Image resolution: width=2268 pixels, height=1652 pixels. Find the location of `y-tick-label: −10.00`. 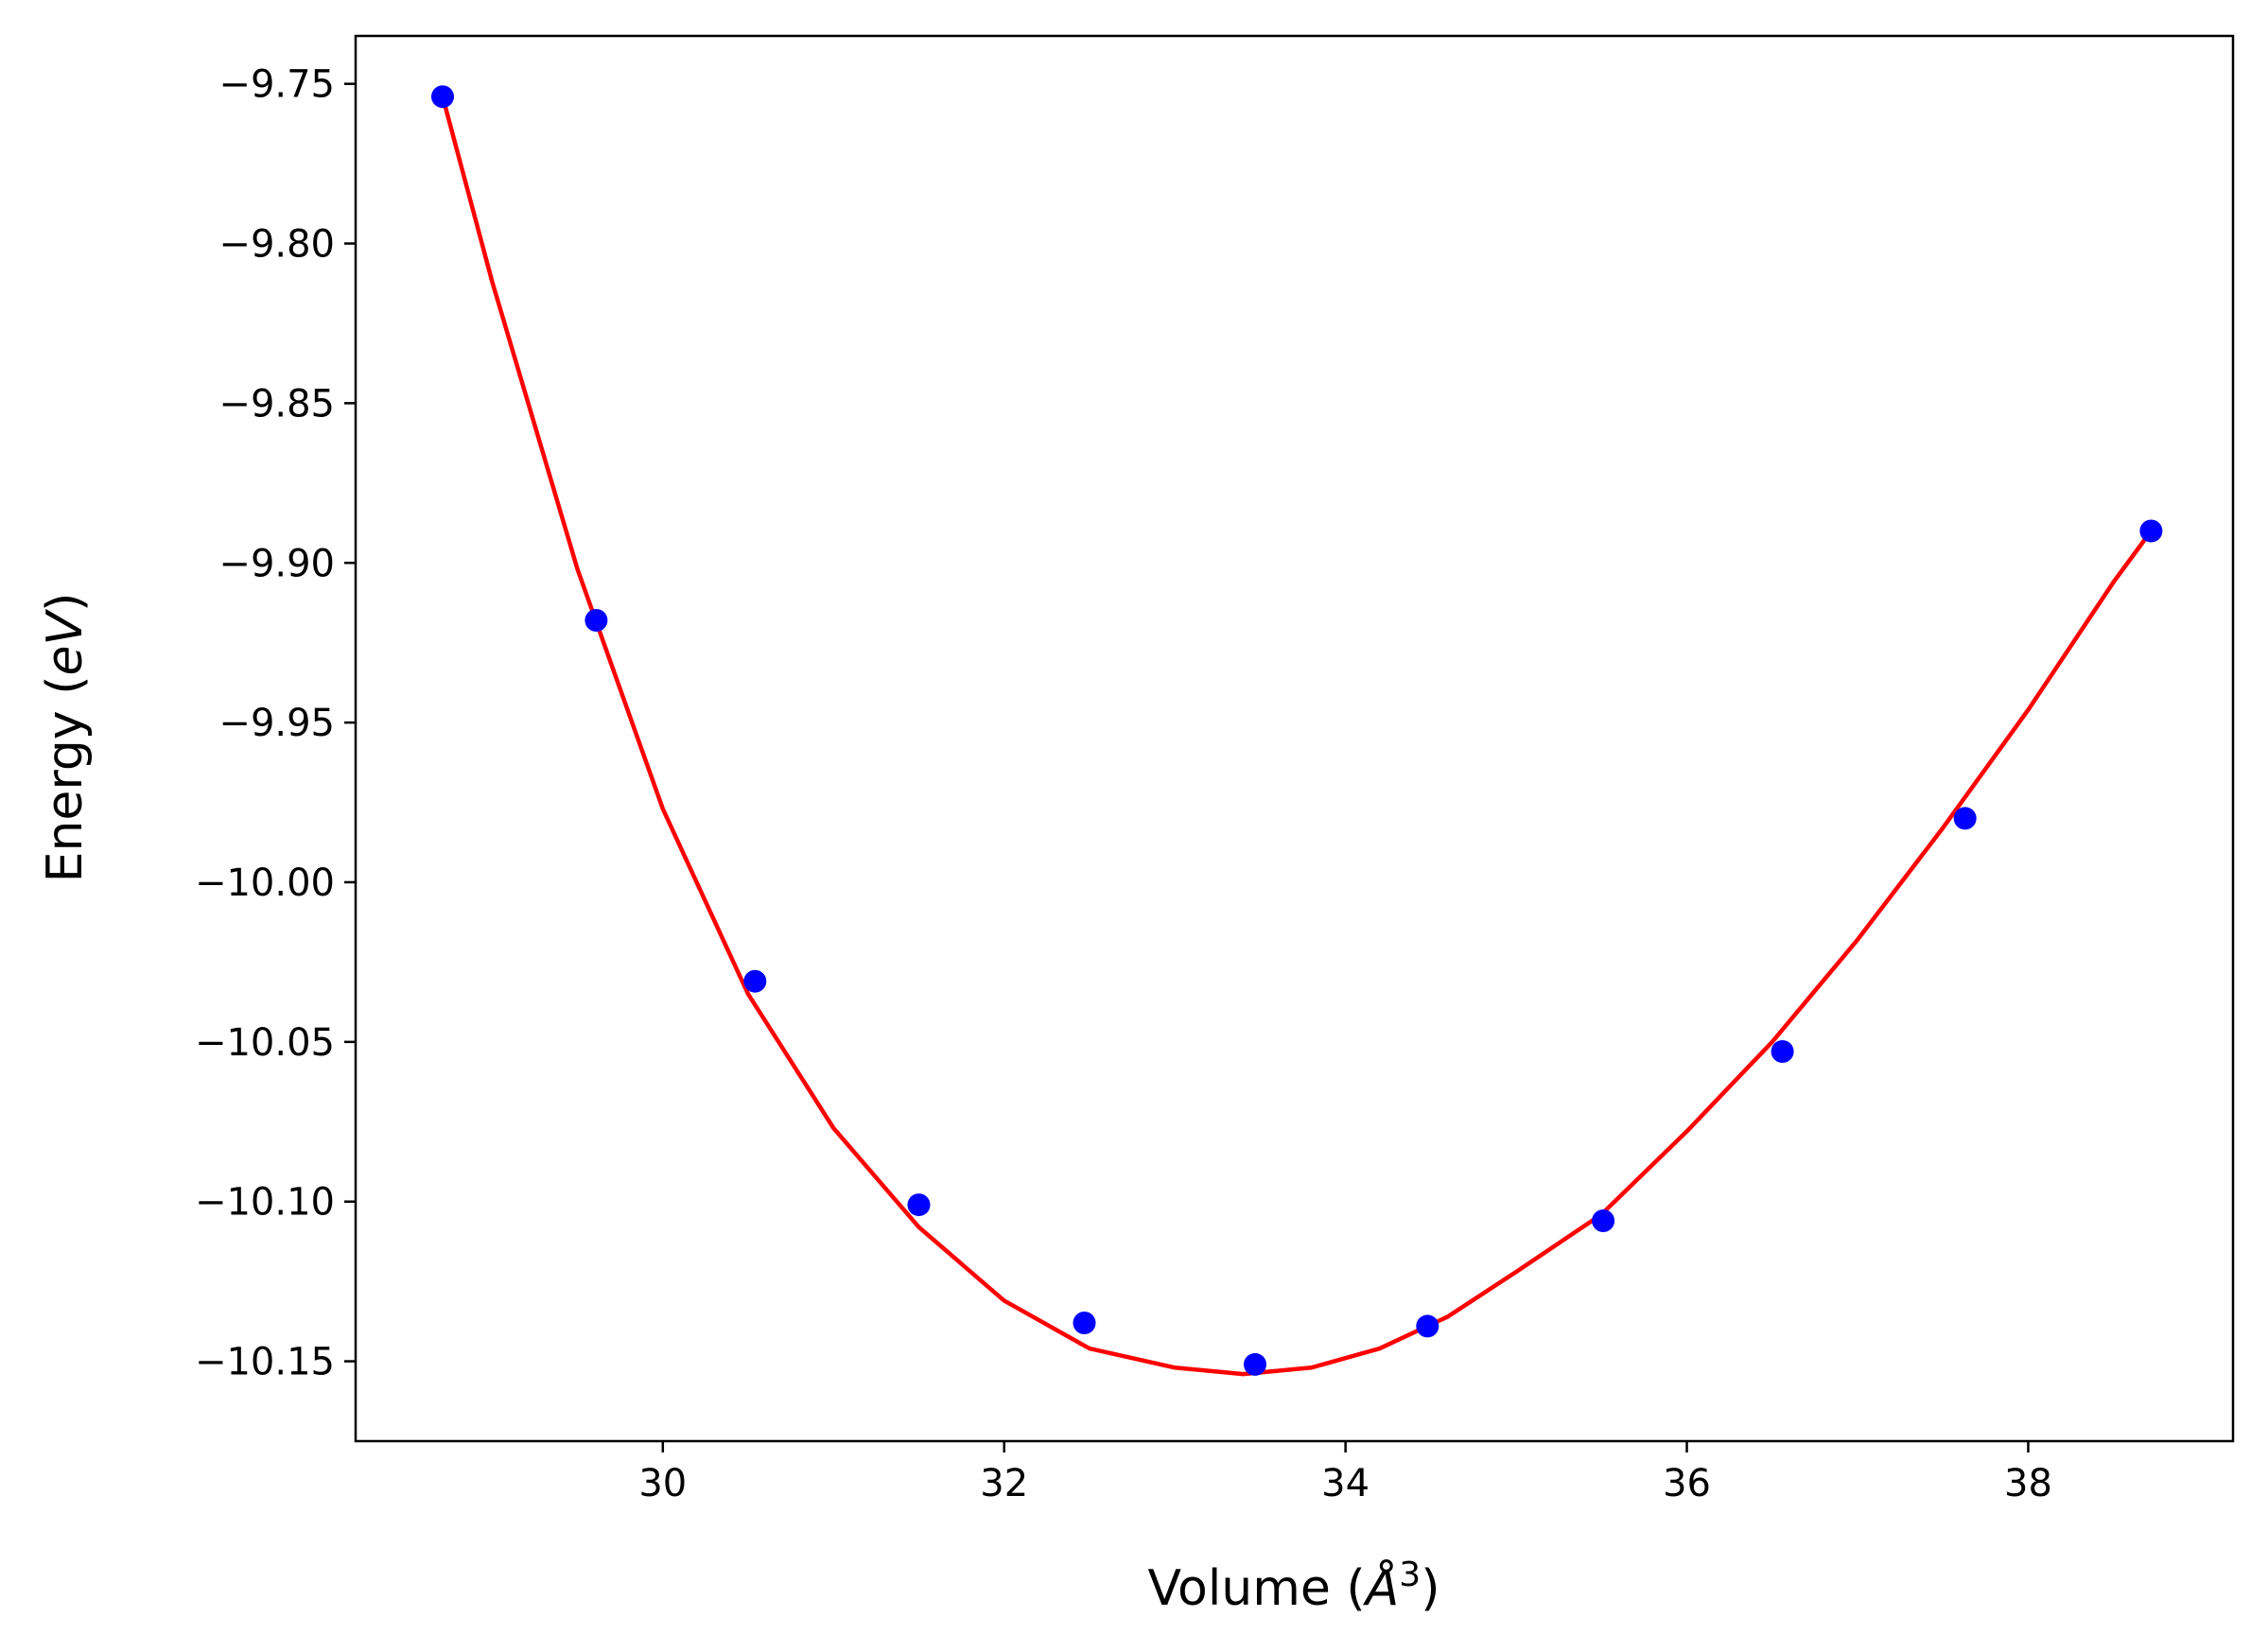

y-tick-label: −10.00 is located at coordinates (265, 883).